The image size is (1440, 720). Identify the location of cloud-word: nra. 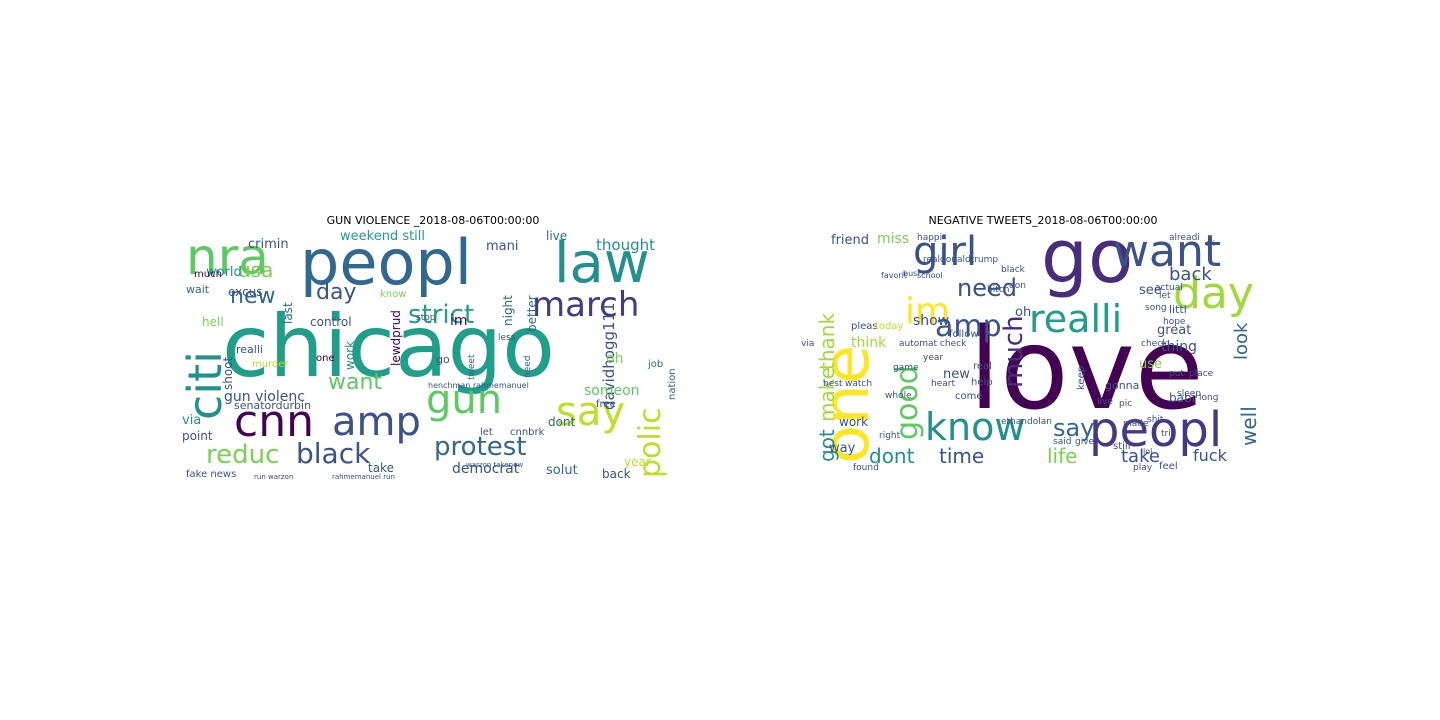
(227, 258).